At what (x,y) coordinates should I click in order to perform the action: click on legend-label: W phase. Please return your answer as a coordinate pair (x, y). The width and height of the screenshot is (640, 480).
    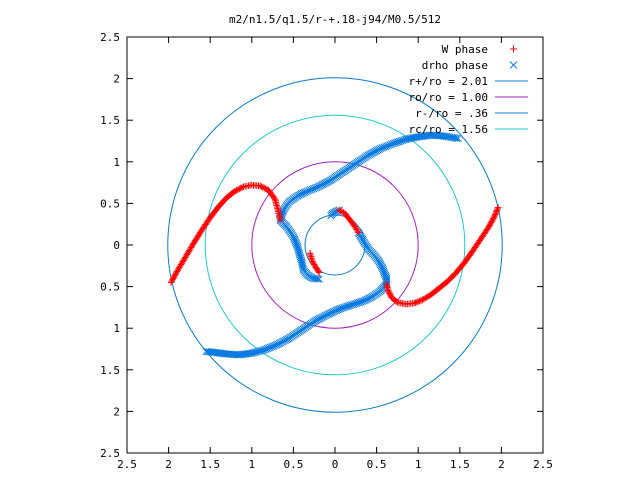
    Looking at the image, I should click on (465, 49).